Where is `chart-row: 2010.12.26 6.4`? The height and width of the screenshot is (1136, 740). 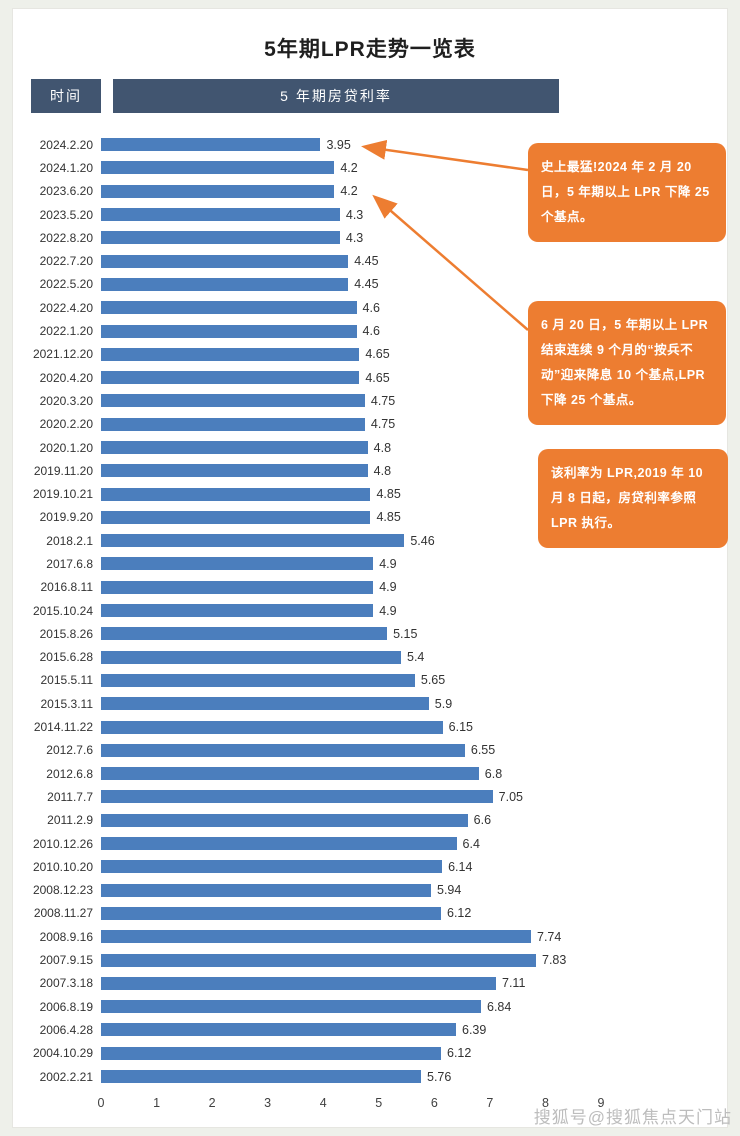
chart-row: 2010.12.26 6.4 is located at coordinates (374, 843).